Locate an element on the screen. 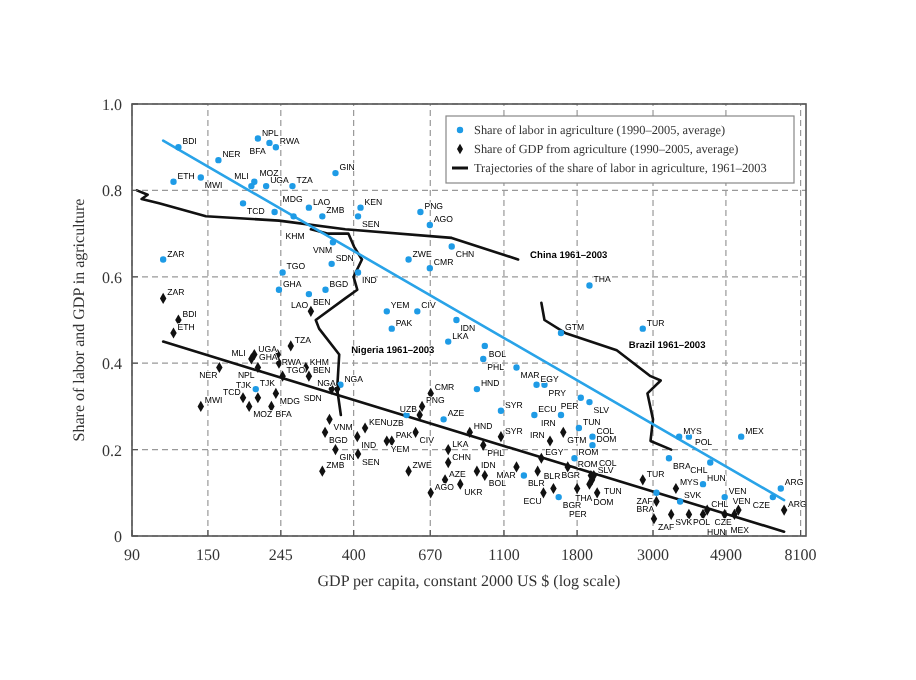  y-tick-label: 0.6 is located at coordinates (112, 277).